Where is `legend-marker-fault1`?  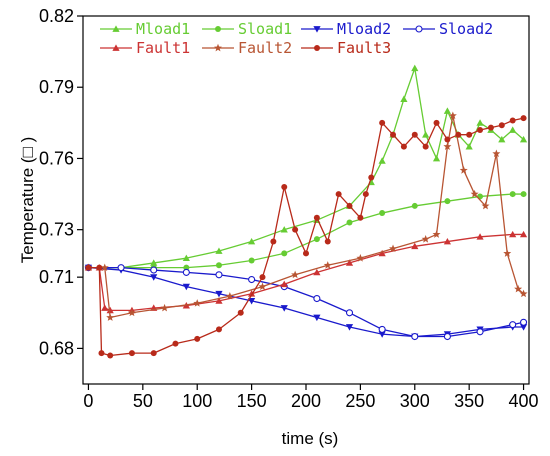 legend-marker-fault1 is located at coordinates (116, 47).